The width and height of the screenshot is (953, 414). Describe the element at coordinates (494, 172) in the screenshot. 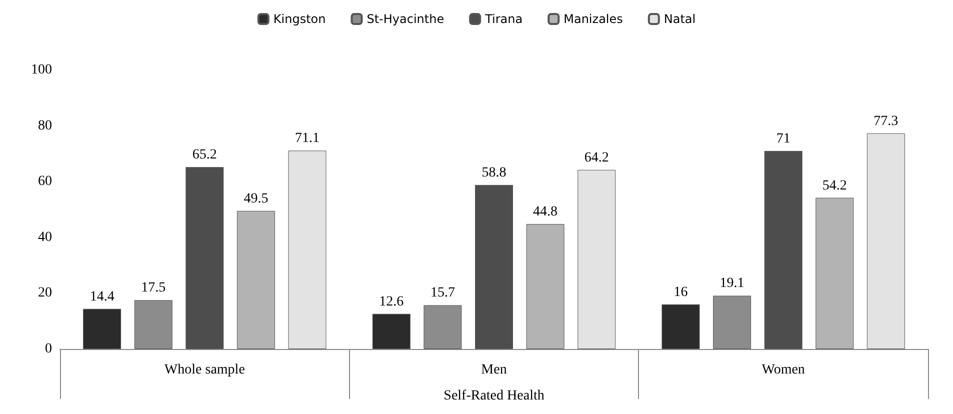

I see `data-label: 58.8` at that location.